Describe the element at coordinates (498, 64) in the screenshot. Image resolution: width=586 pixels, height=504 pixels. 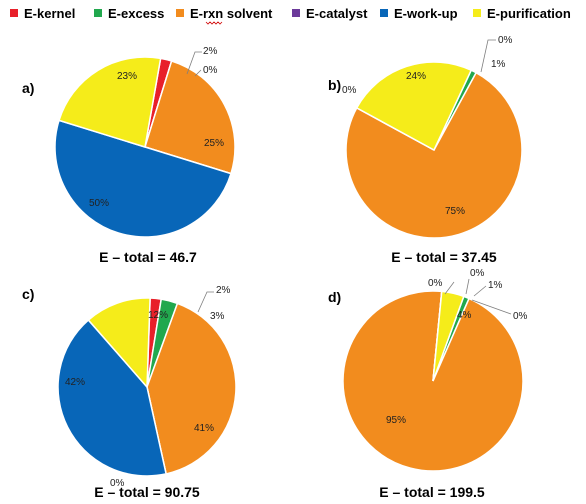
I see `data-label-excess-b: 1%` at that location.